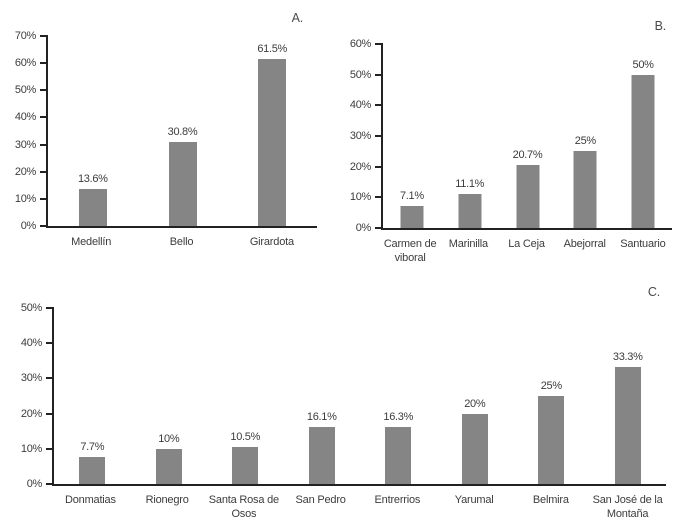 This screenshot has width=678, height=524. Describe the element at coordinates (245, 437) in the screenshot. I see `bar-value-label: 10.5%` at that location.